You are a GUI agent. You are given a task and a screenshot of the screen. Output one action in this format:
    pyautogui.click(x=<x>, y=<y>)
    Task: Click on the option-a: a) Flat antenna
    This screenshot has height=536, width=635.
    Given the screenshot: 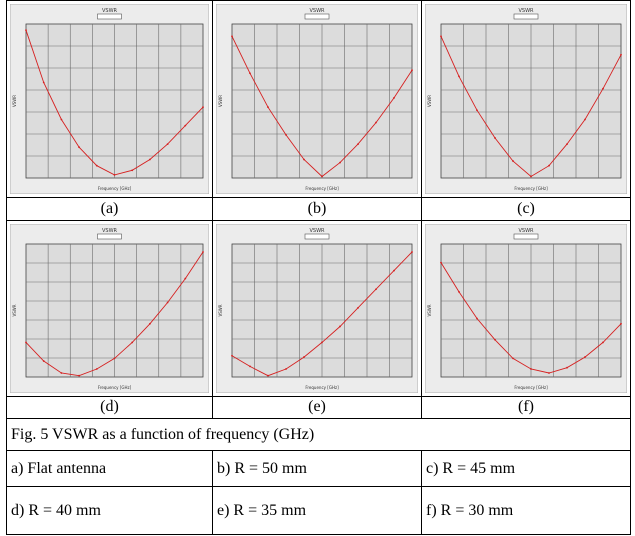 What is the action you would take?
    pyautogui.click(x=109, y=469)
    